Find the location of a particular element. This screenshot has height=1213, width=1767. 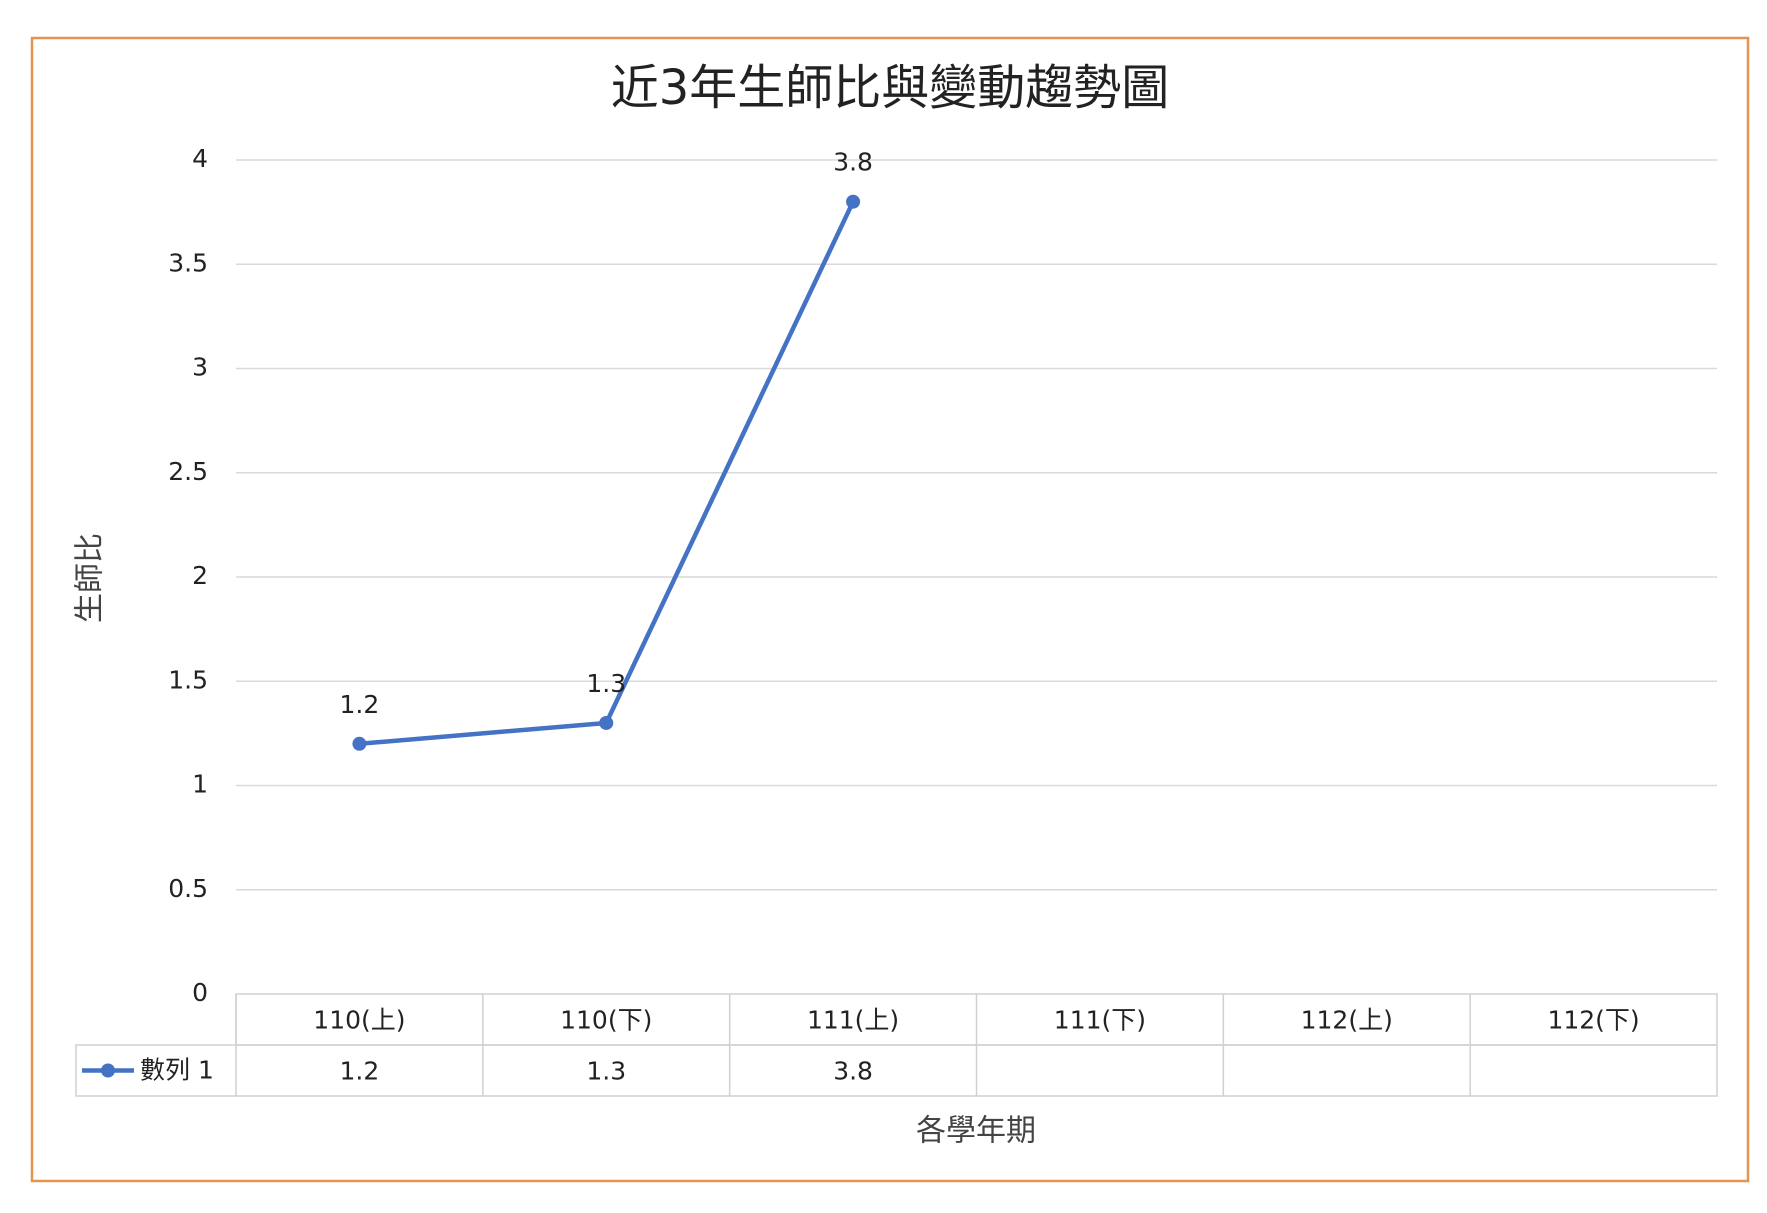

x-tick-label: 110(上) is located at coordinates (359, 1020).